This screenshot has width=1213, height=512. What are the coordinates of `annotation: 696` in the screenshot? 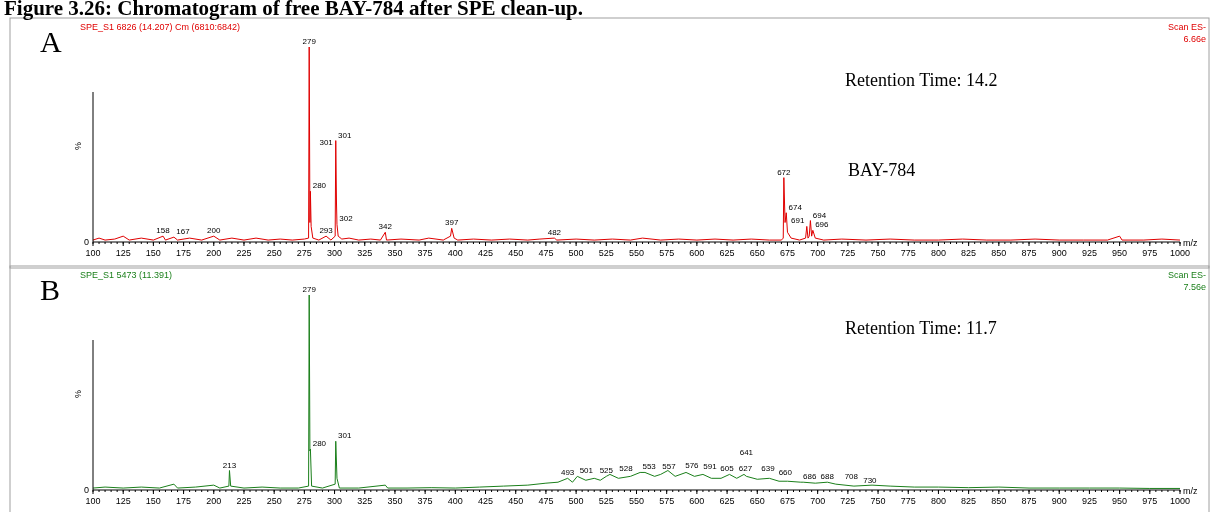 It's located at (822, 225).